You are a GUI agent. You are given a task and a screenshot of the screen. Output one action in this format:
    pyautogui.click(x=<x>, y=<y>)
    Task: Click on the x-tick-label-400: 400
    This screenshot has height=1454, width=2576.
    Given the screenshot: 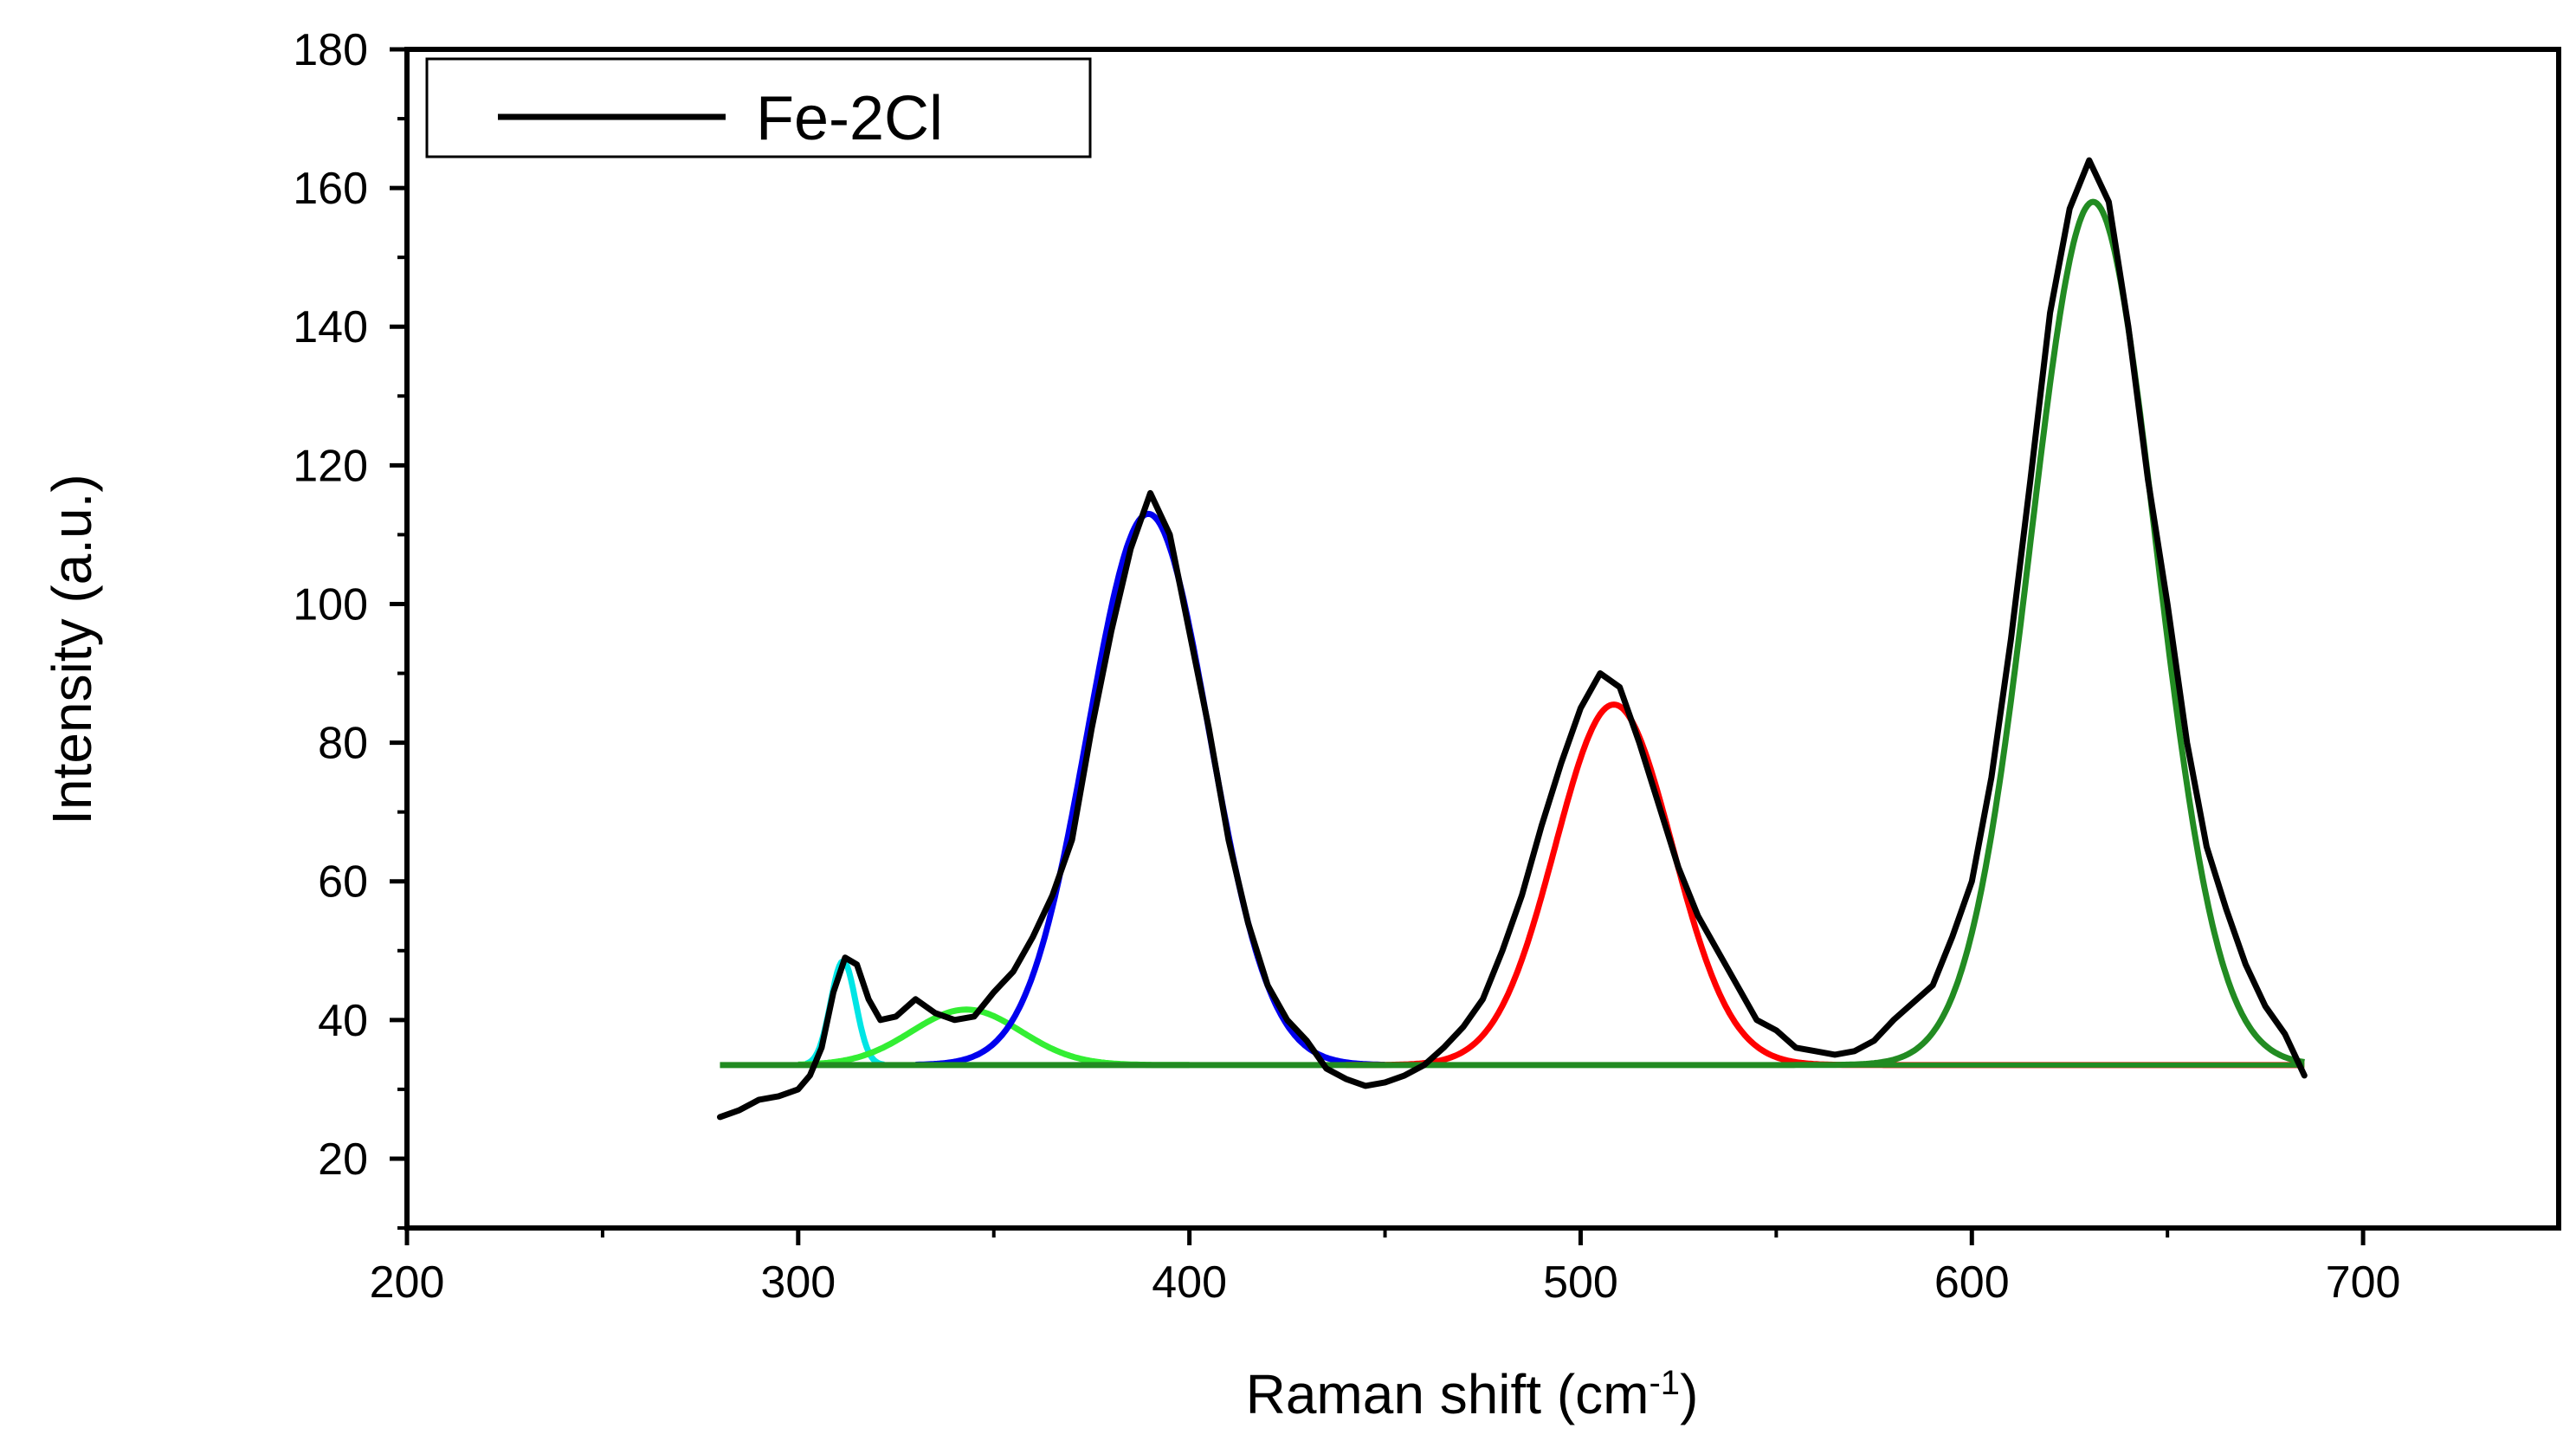 What is the action you would take?
    pyautogui.click(x=1189, y=1282)
    